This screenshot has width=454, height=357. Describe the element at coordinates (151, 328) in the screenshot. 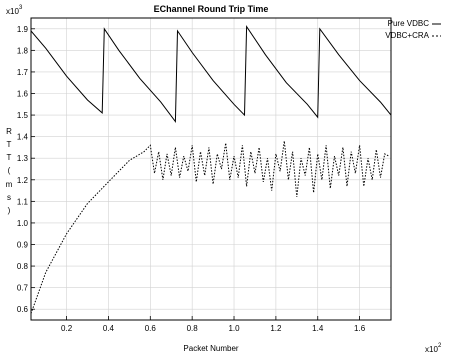

I see `x-tick-label: 0.6` at that location.